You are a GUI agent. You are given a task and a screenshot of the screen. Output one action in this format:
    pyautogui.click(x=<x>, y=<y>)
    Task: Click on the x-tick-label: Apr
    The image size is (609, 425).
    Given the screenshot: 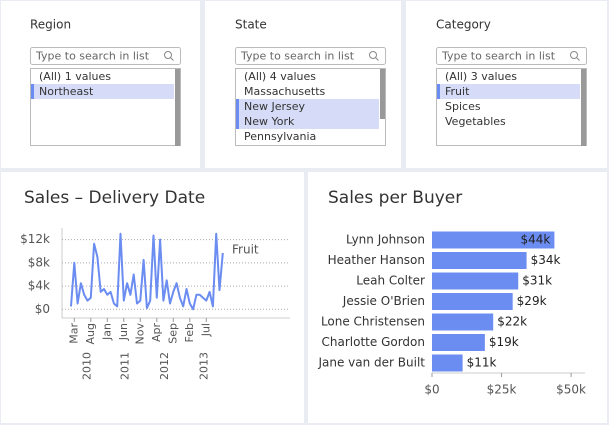 What is the action you would take?
    pyautogui.click(x=156, y=333)
    